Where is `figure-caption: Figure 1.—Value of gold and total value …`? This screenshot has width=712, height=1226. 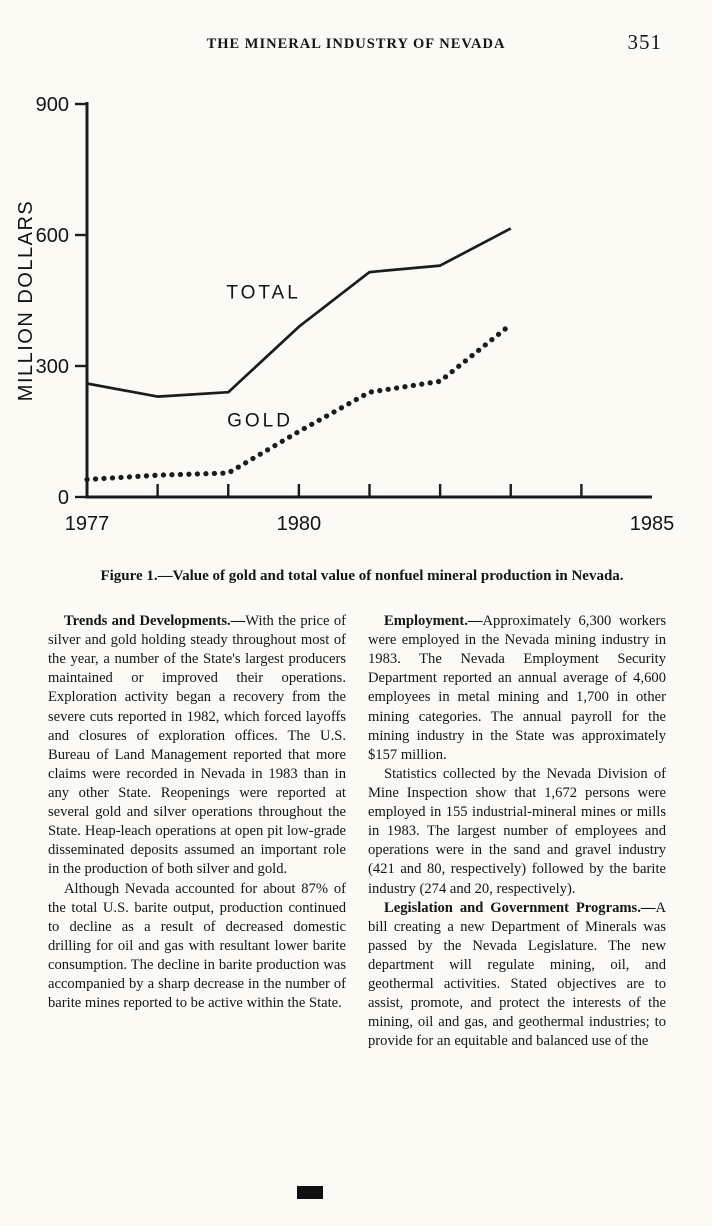 figure-caption: Figure 1.—Value of gold and total value … is located at coordinates (362, 576).